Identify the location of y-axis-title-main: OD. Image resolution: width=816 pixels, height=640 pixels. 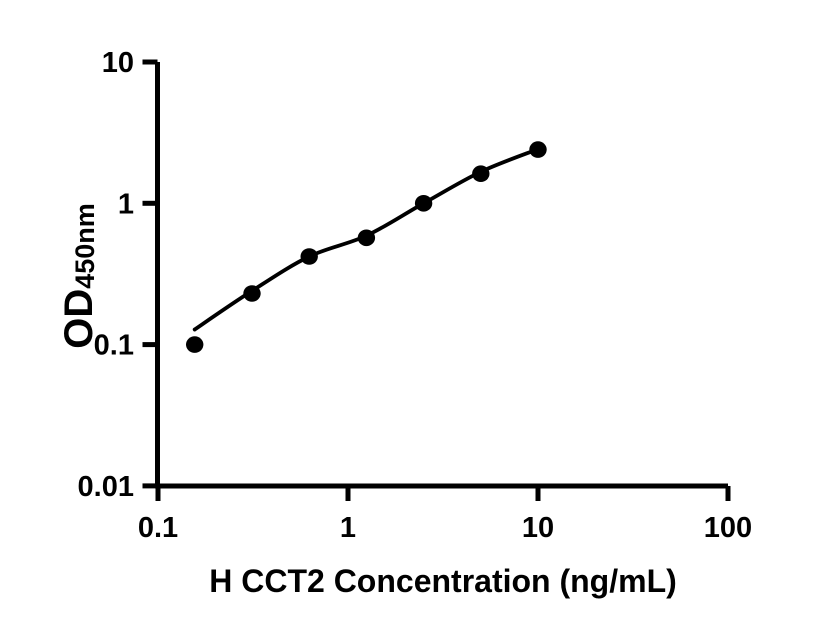
(79, 319).